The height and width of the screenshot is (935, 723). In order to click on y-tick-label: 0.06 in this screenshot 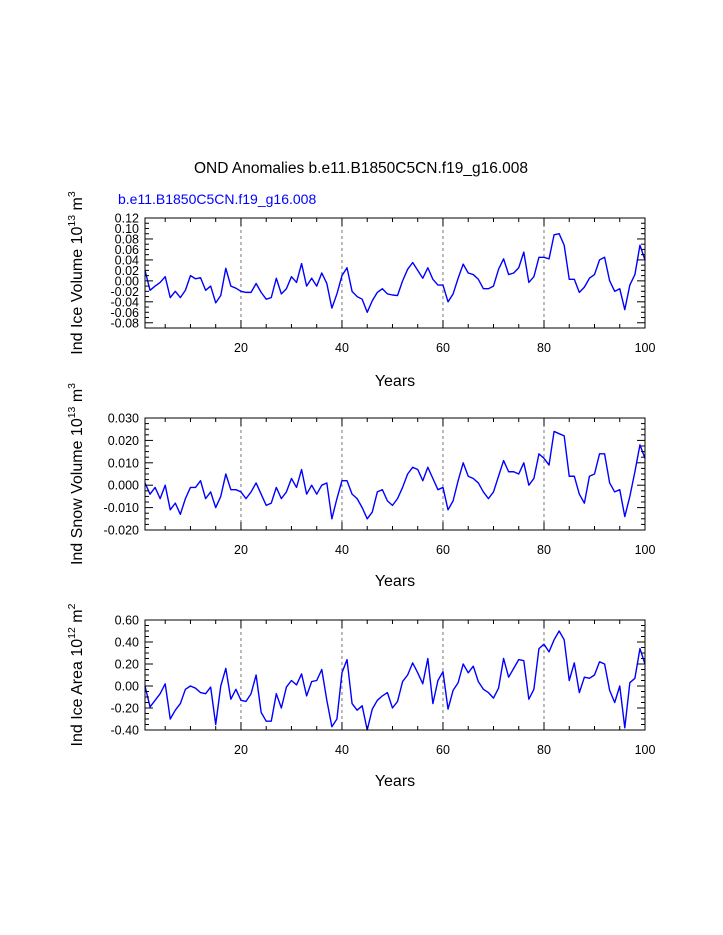, I will do `click(127, 250)`.